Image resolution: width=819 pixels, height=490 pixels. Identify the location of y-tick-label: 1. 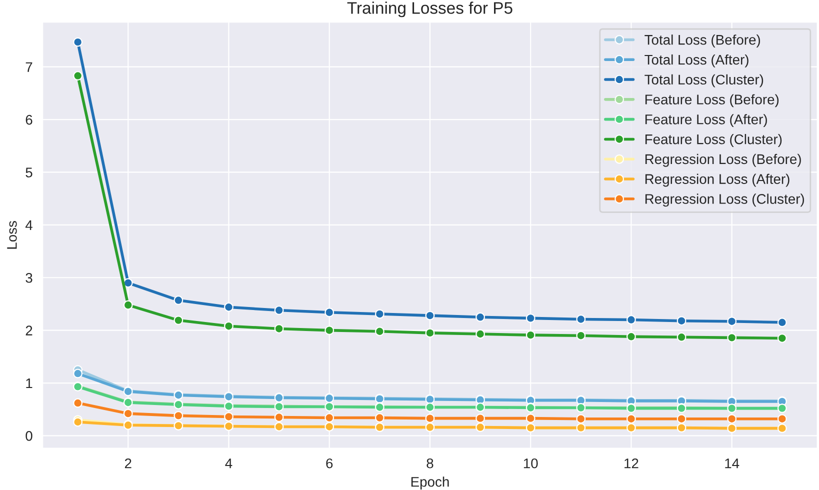
(29, 383).